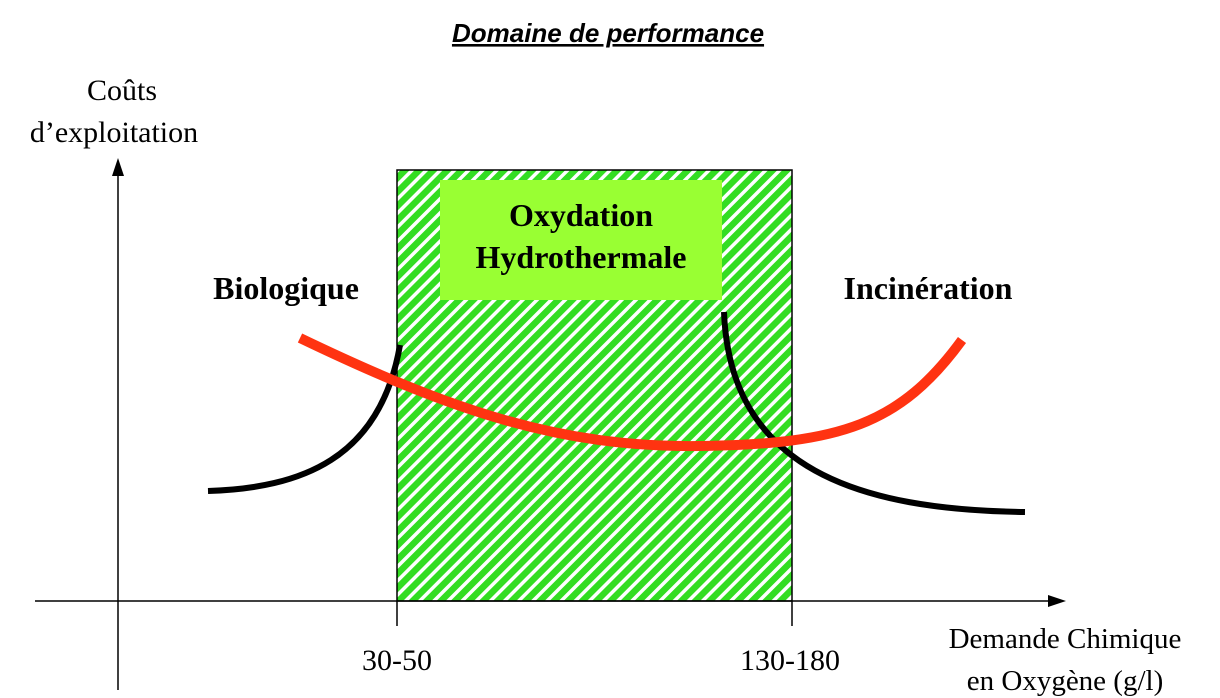  What do you see at coordinates (397, 660) in the screenshot?
I see `x-tick-label: 30-50` at bounding box center [397, 660].